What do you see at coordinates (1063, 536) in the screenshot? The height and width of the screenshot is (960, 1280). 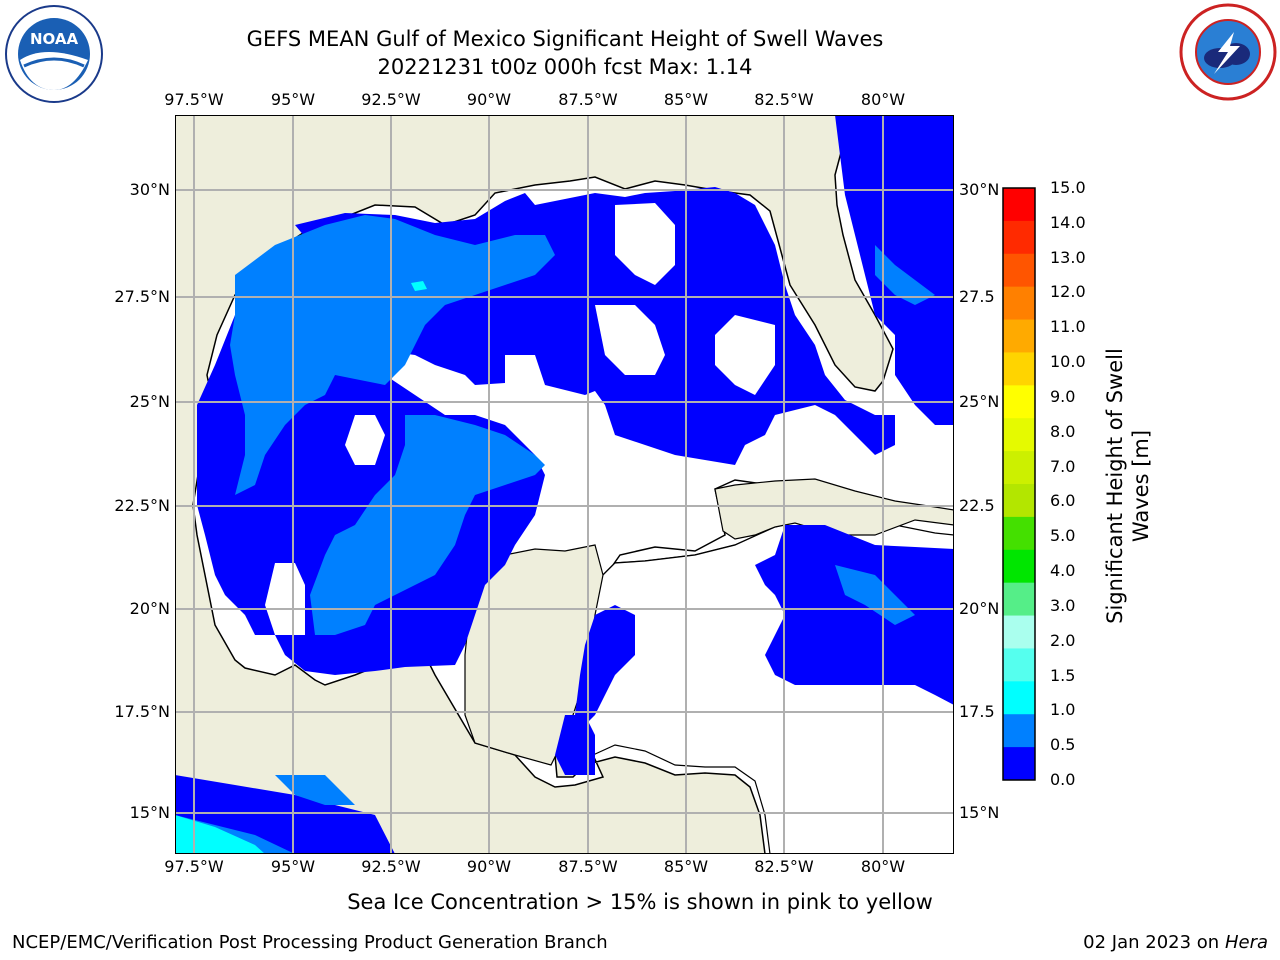 I see `colorbar-tick-label: 5.0` at bounding box center [1063, 536].